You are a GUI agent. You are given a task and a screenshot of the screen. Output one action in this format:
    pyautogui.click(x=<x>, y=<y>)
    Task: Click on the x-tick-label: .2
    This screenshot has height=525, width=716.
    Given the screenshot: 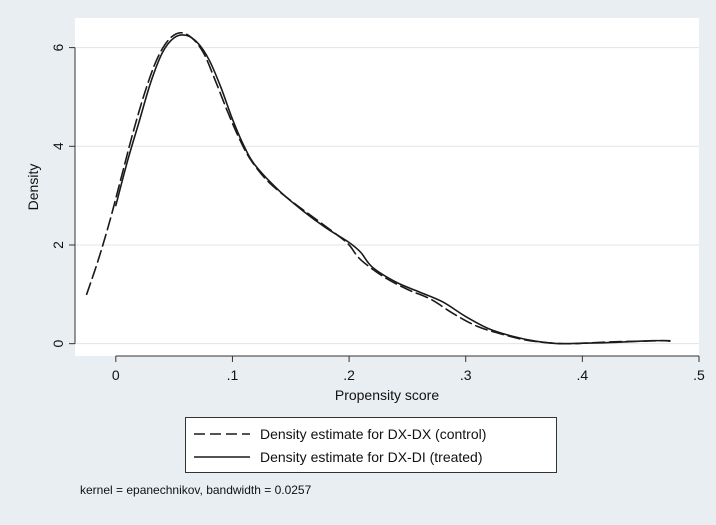 What is the action you would take?
    pyautogui.click(x=349, y=375)
    